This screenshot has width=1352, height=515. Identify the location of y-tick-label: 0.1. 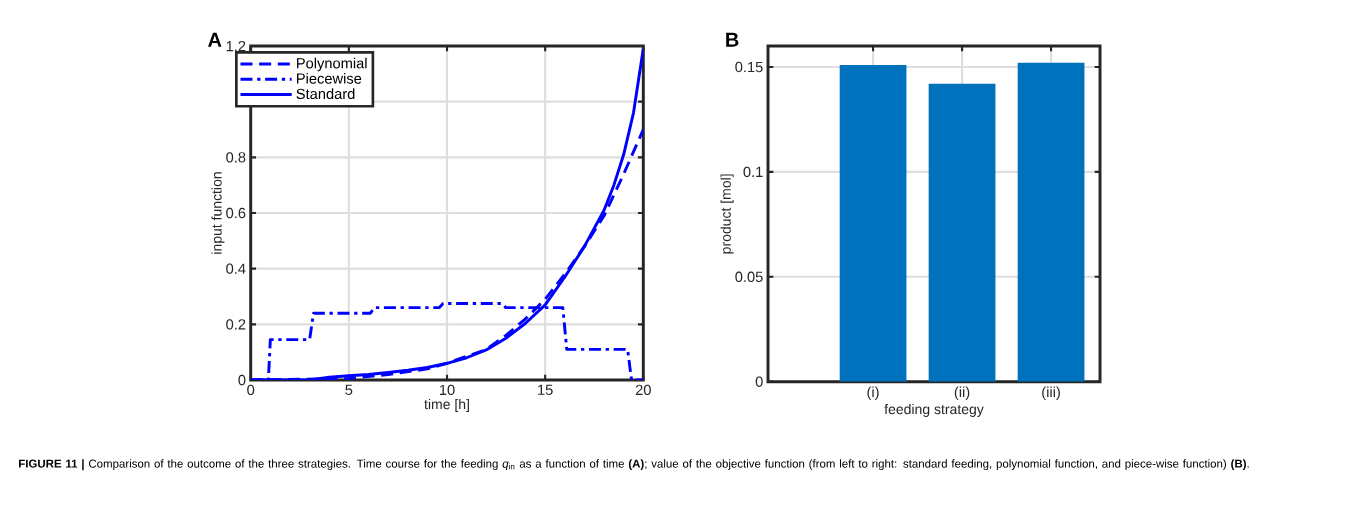
(753, 172).